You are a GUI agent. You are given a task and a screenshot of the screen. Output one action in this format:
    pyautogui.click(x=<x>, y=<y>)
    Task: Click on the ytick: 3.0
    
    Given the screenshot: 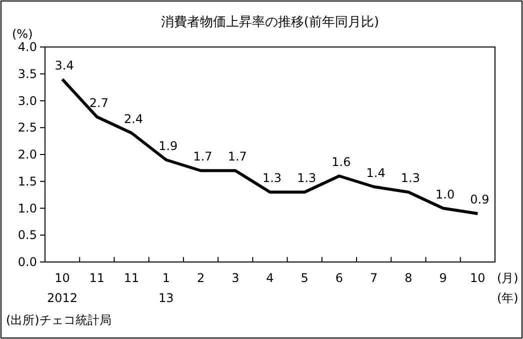 What is the action you would take?
    pyautogui.click(x=27, y=101)
    